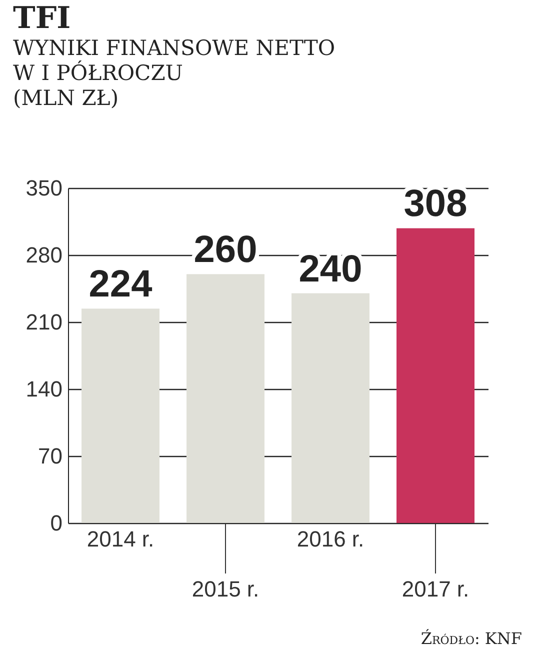 This screenshot has width=536, height=657. Describe the element at coordinates (44, 188) in the screenshot. I see `y-tick-label: 350` at that location.